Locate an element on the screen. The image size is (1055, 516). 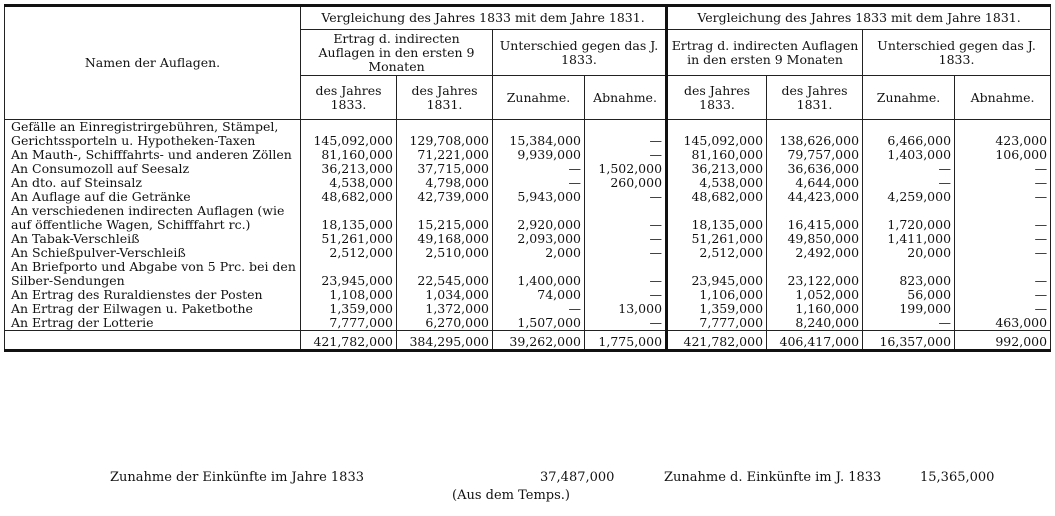
cell is located at coordinates (152, 341).